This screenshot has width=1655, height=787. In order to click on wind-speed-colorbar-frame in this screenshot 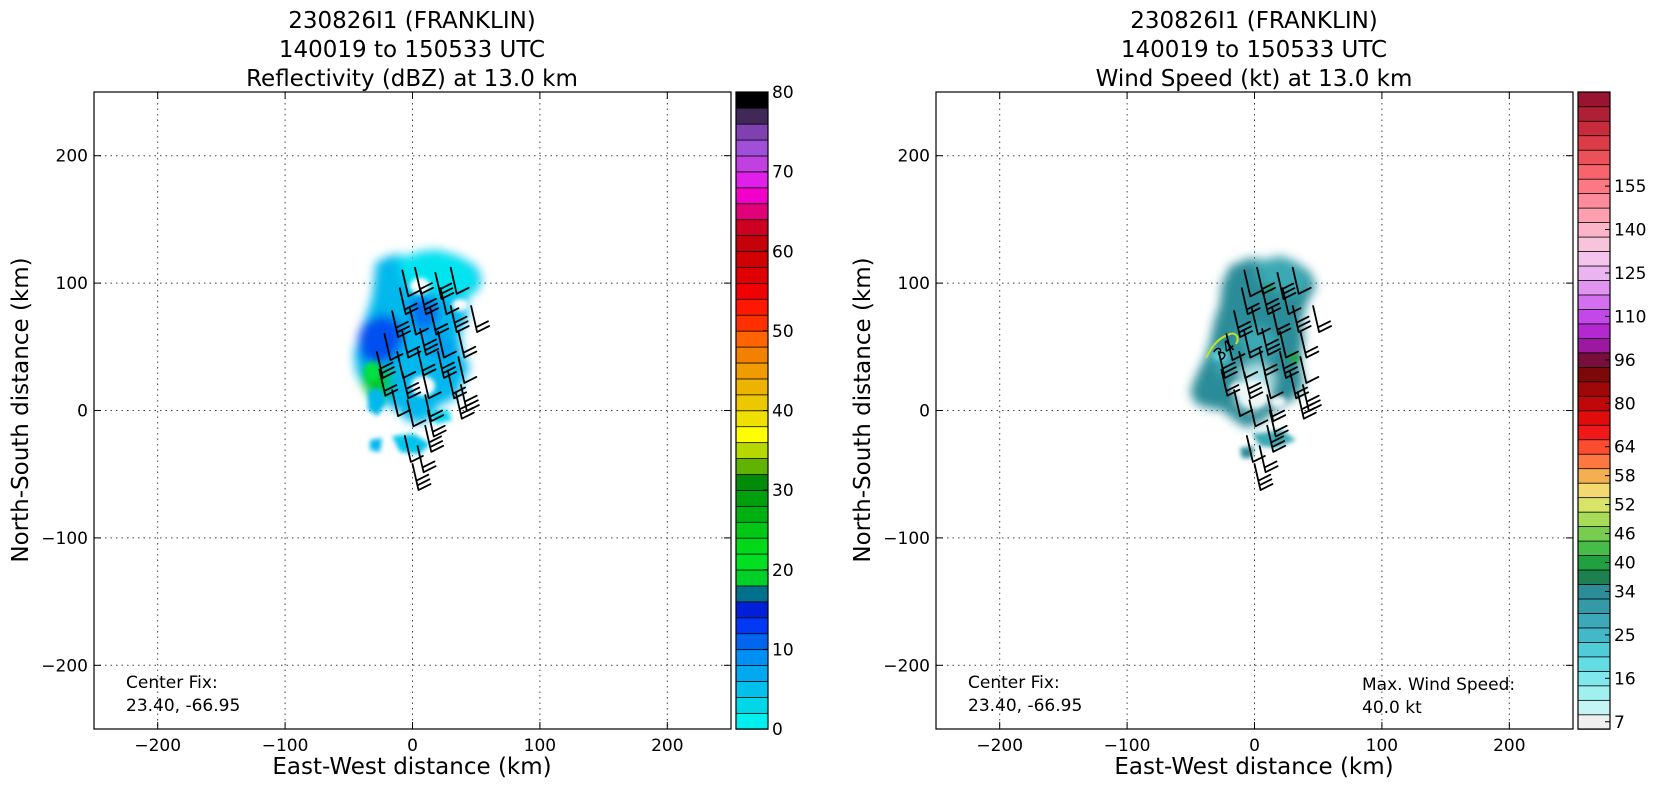, I will do `click(1594, 410)`.